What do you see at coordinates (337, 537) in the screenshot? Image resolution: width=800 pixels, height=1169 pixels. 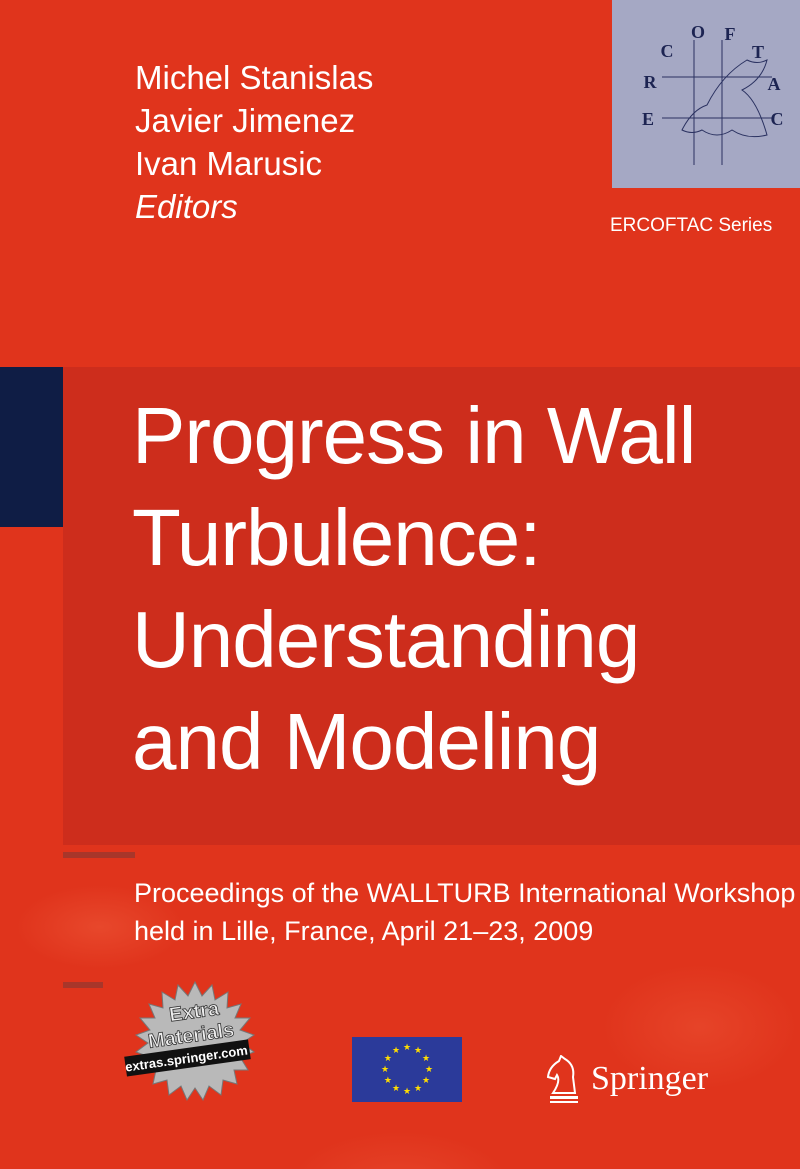 I see `title-line: Turbulence:` at bounding box center [337, 537].